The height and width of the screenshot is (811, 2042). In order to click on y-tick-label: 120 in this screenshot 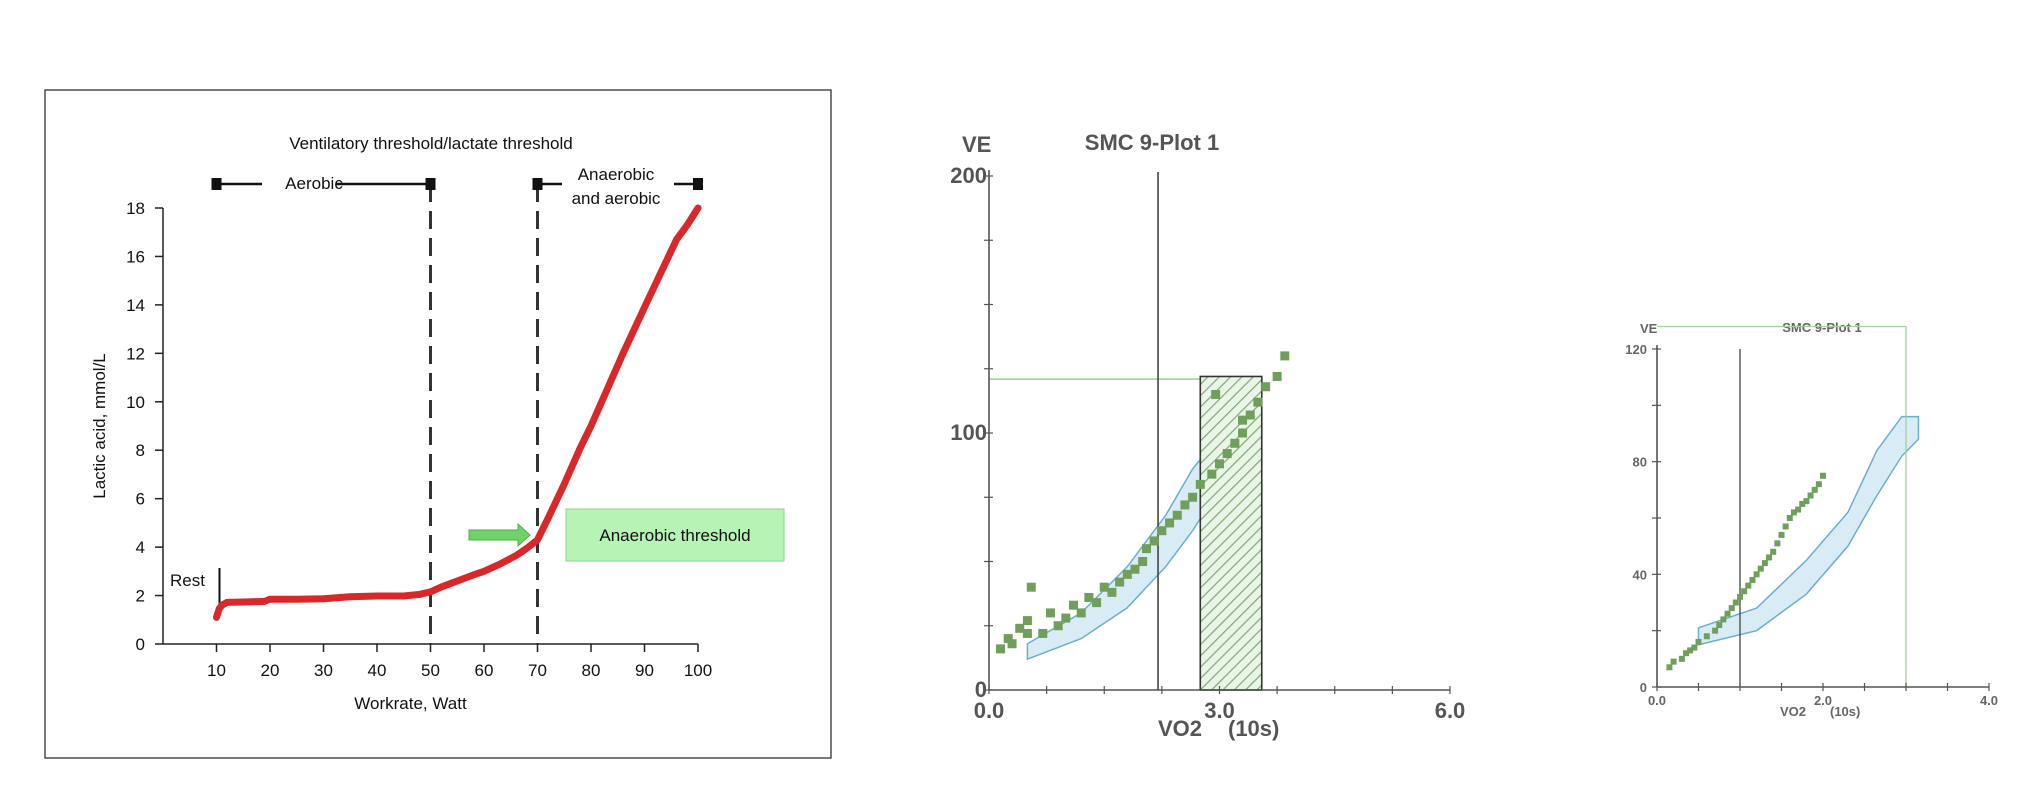, I will do `click(1636, 349)`.